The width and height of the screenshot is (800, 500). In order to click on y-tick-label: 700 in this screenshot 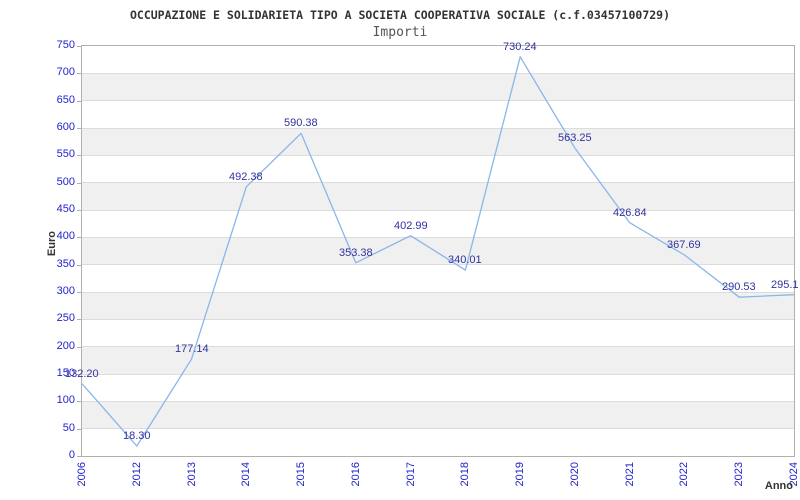, I will do `click(65, 72)`.